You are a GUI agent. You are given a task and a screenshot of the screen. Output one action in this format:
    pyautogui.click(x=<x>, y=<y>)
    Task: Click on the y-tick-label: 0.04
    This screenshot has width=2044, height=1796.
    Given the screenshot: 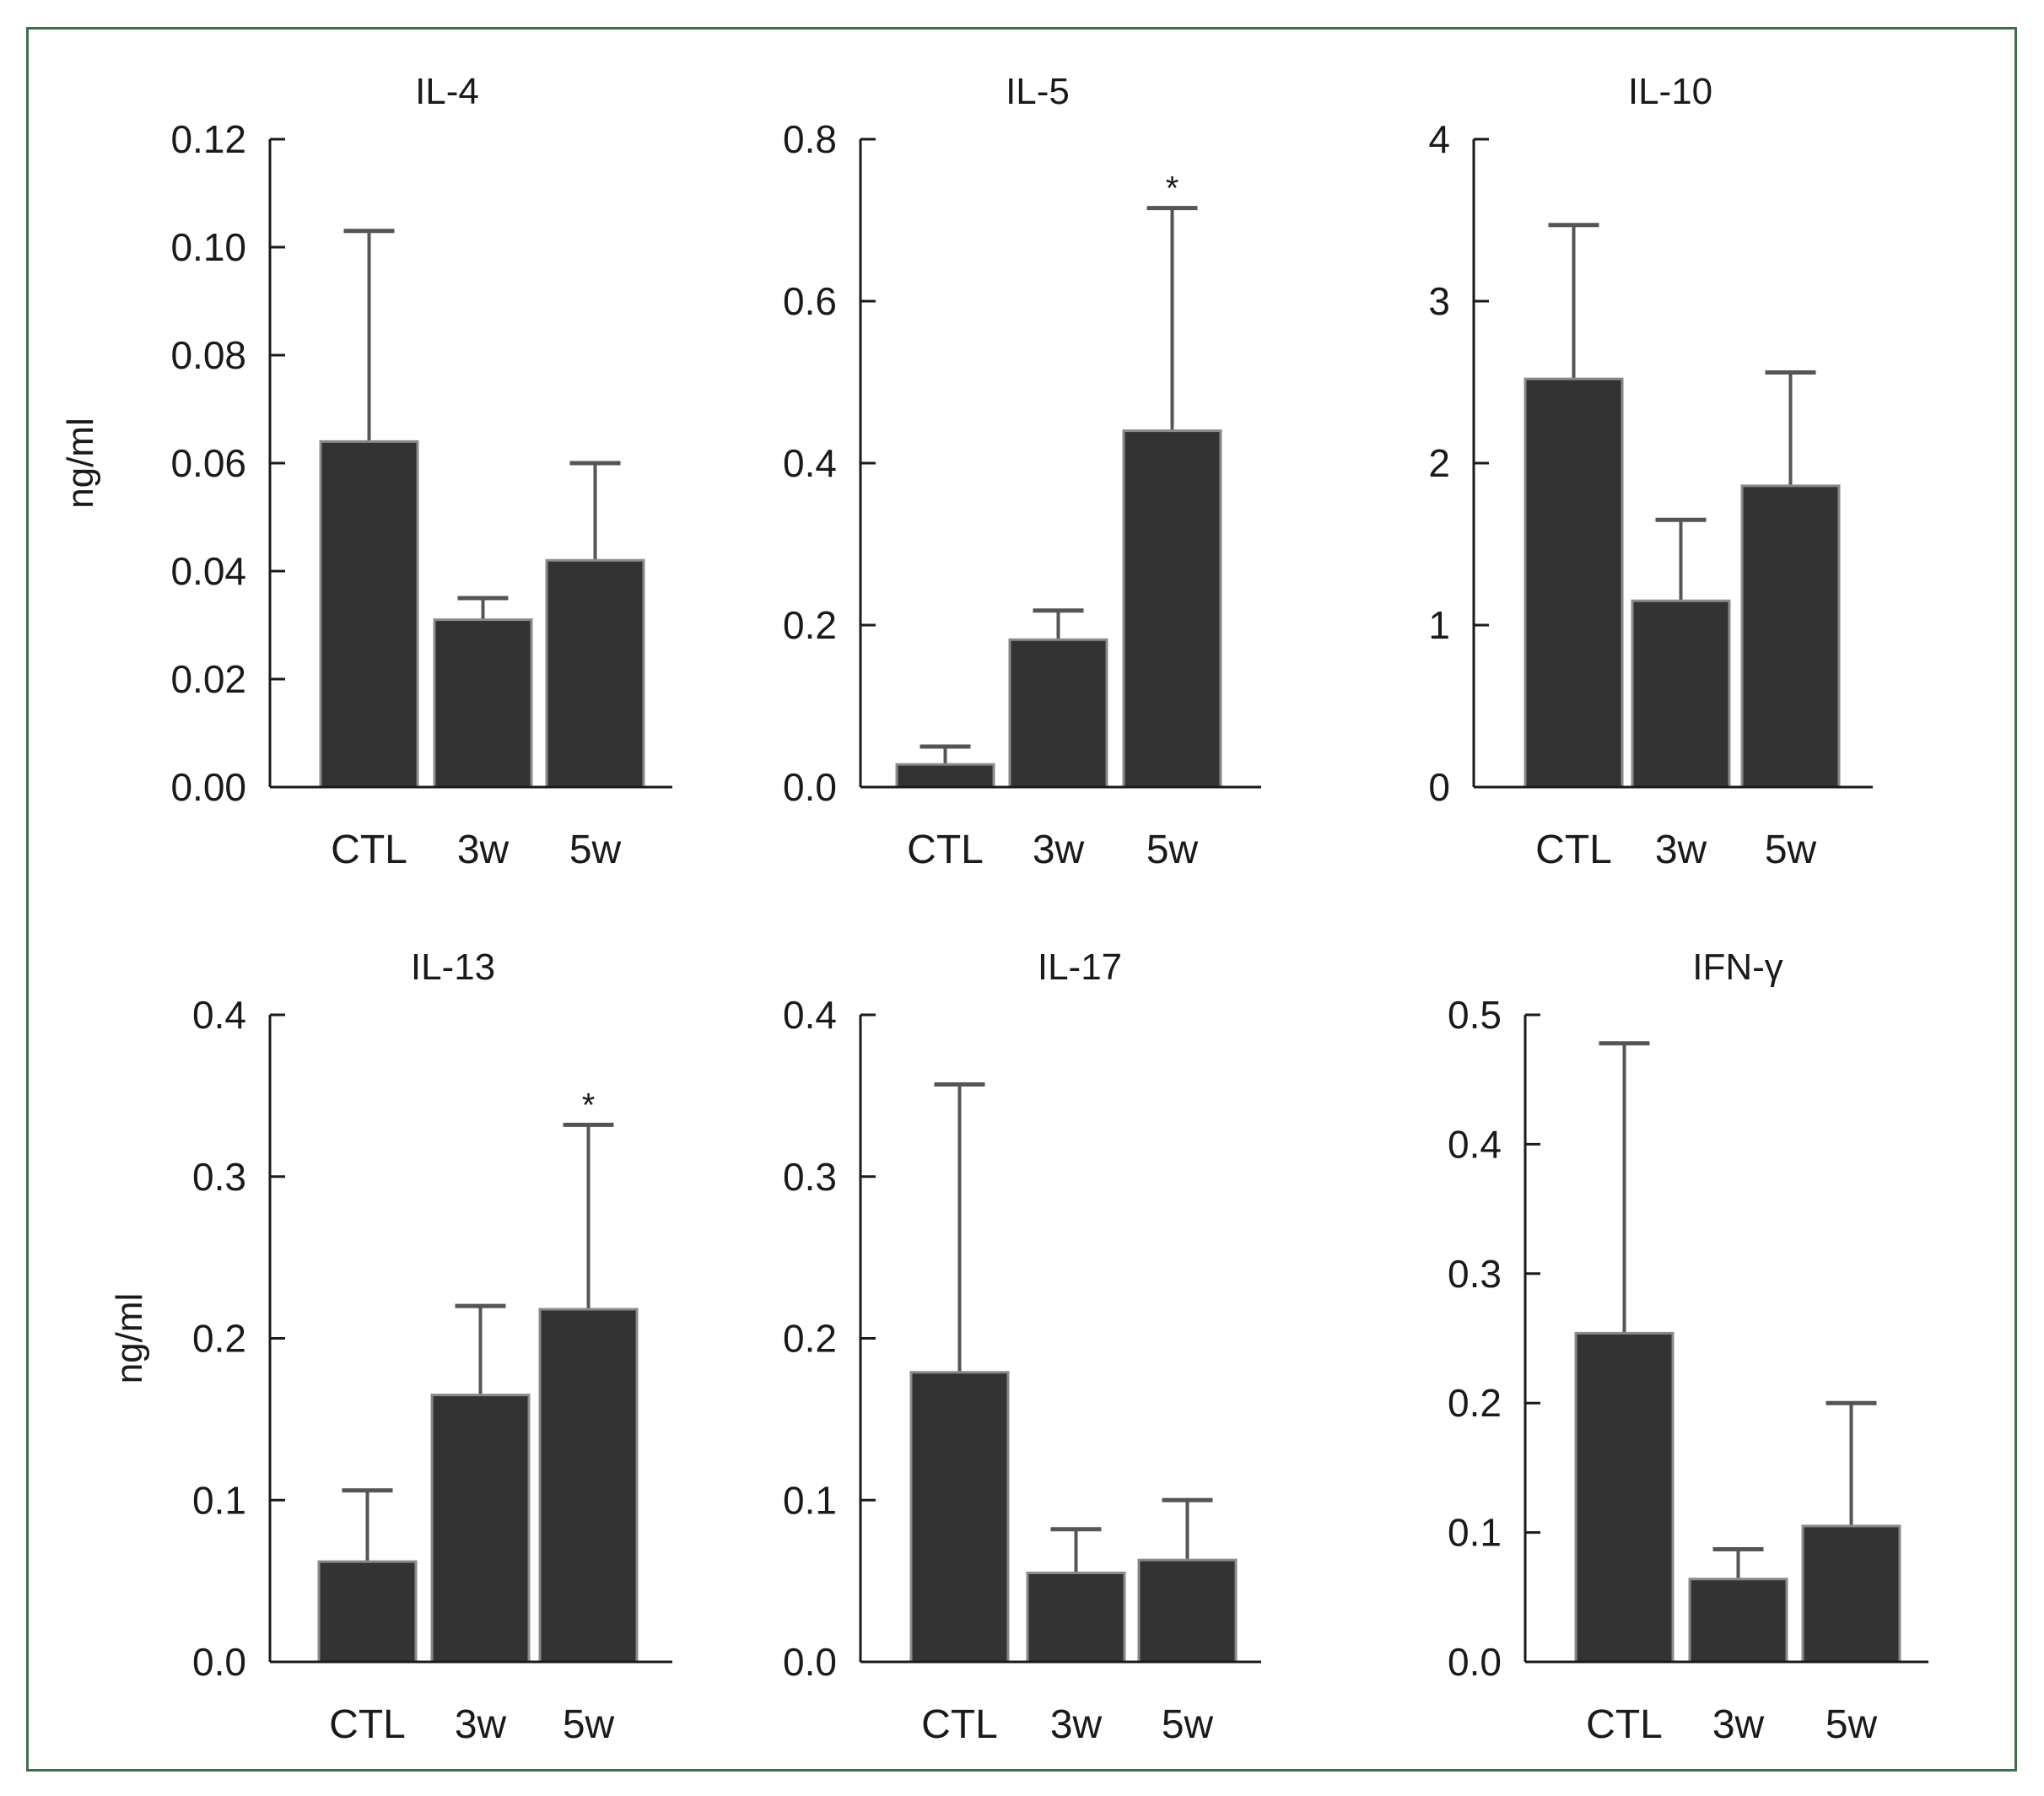 What is the action you would take?
    pyautogui.click(x=208, y=571)
    